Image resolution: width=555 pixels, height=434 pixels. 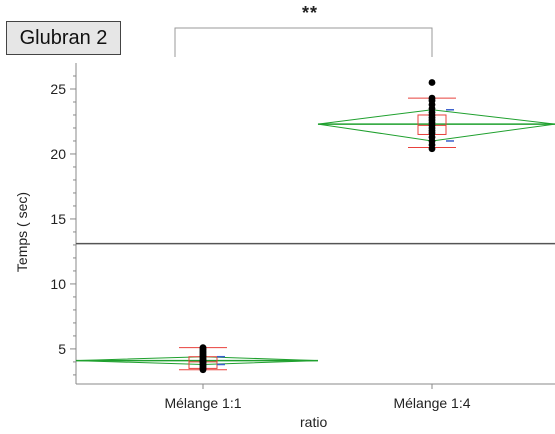 What do you see at coordinates (62, 349) in the screenshot?
I see `y-tick-label: 5` at bounding box center [62, 349].